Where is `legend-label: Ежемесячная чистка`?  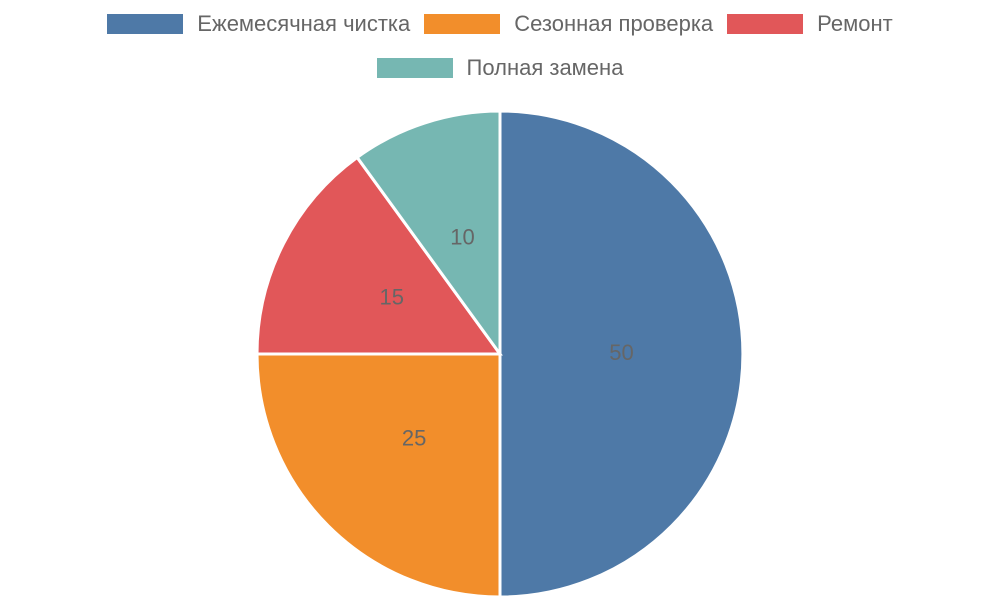
legend-label: Ежемесячная чистка is located at coordinates (304, 23).